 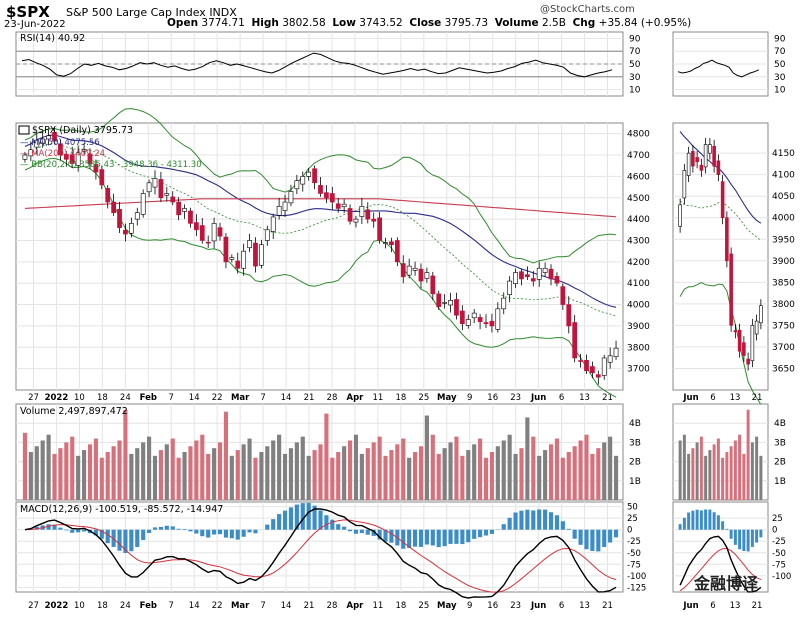 I want to click on price-x-tick-label: 14, so click(x=194, y=398).